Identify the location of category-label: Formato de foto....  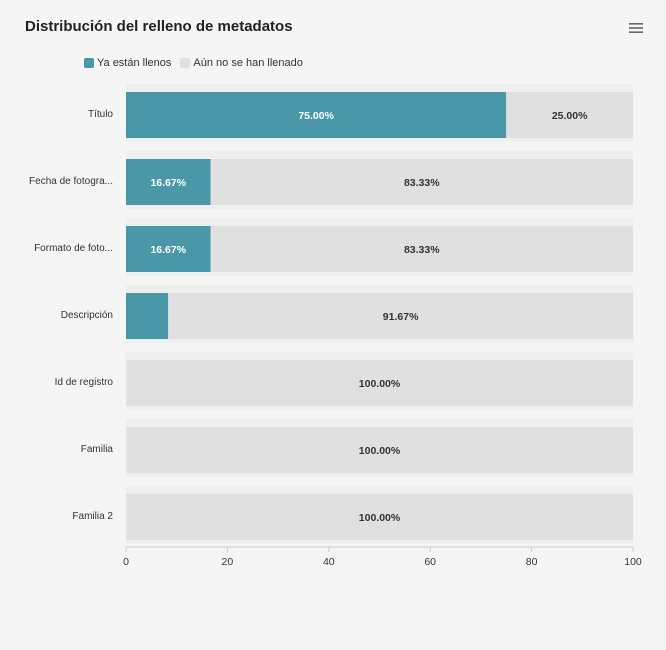
(73, 248).